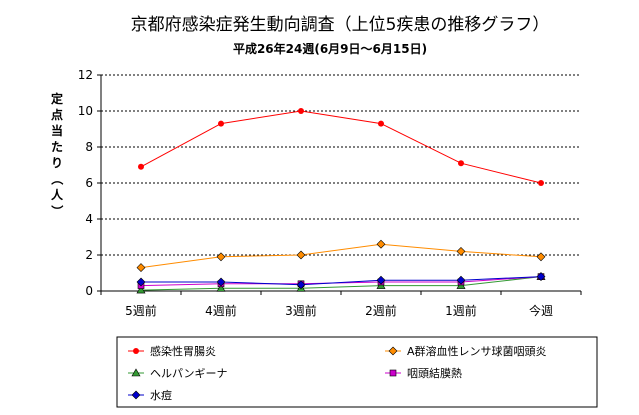  What do you see at coordinates (57, 114) in the screenshot?
I see `y-axis-label-char: 点` at bounding box center [57, 114].